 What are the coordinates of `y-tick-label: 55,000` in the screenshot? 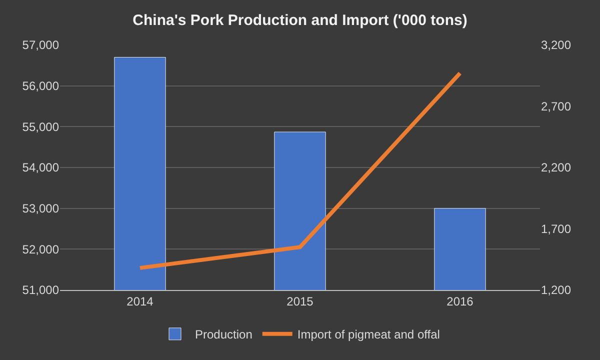 It's located at (41, 127).